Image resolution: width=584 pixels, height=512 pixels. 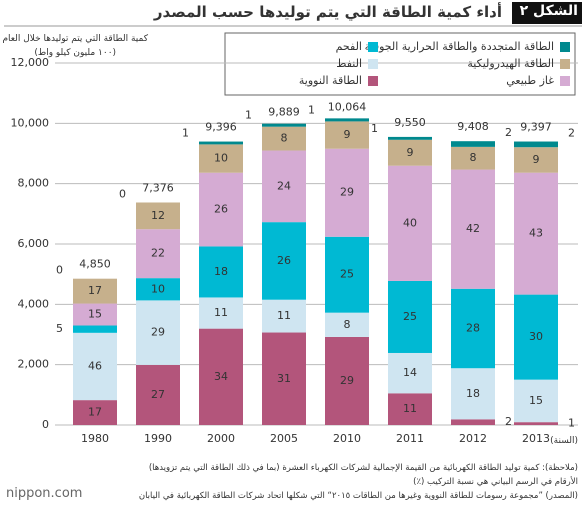 What do you see at coordinates (400, 64) in the screenshot?
I see `legend-box` at bounding box center [400, 64].